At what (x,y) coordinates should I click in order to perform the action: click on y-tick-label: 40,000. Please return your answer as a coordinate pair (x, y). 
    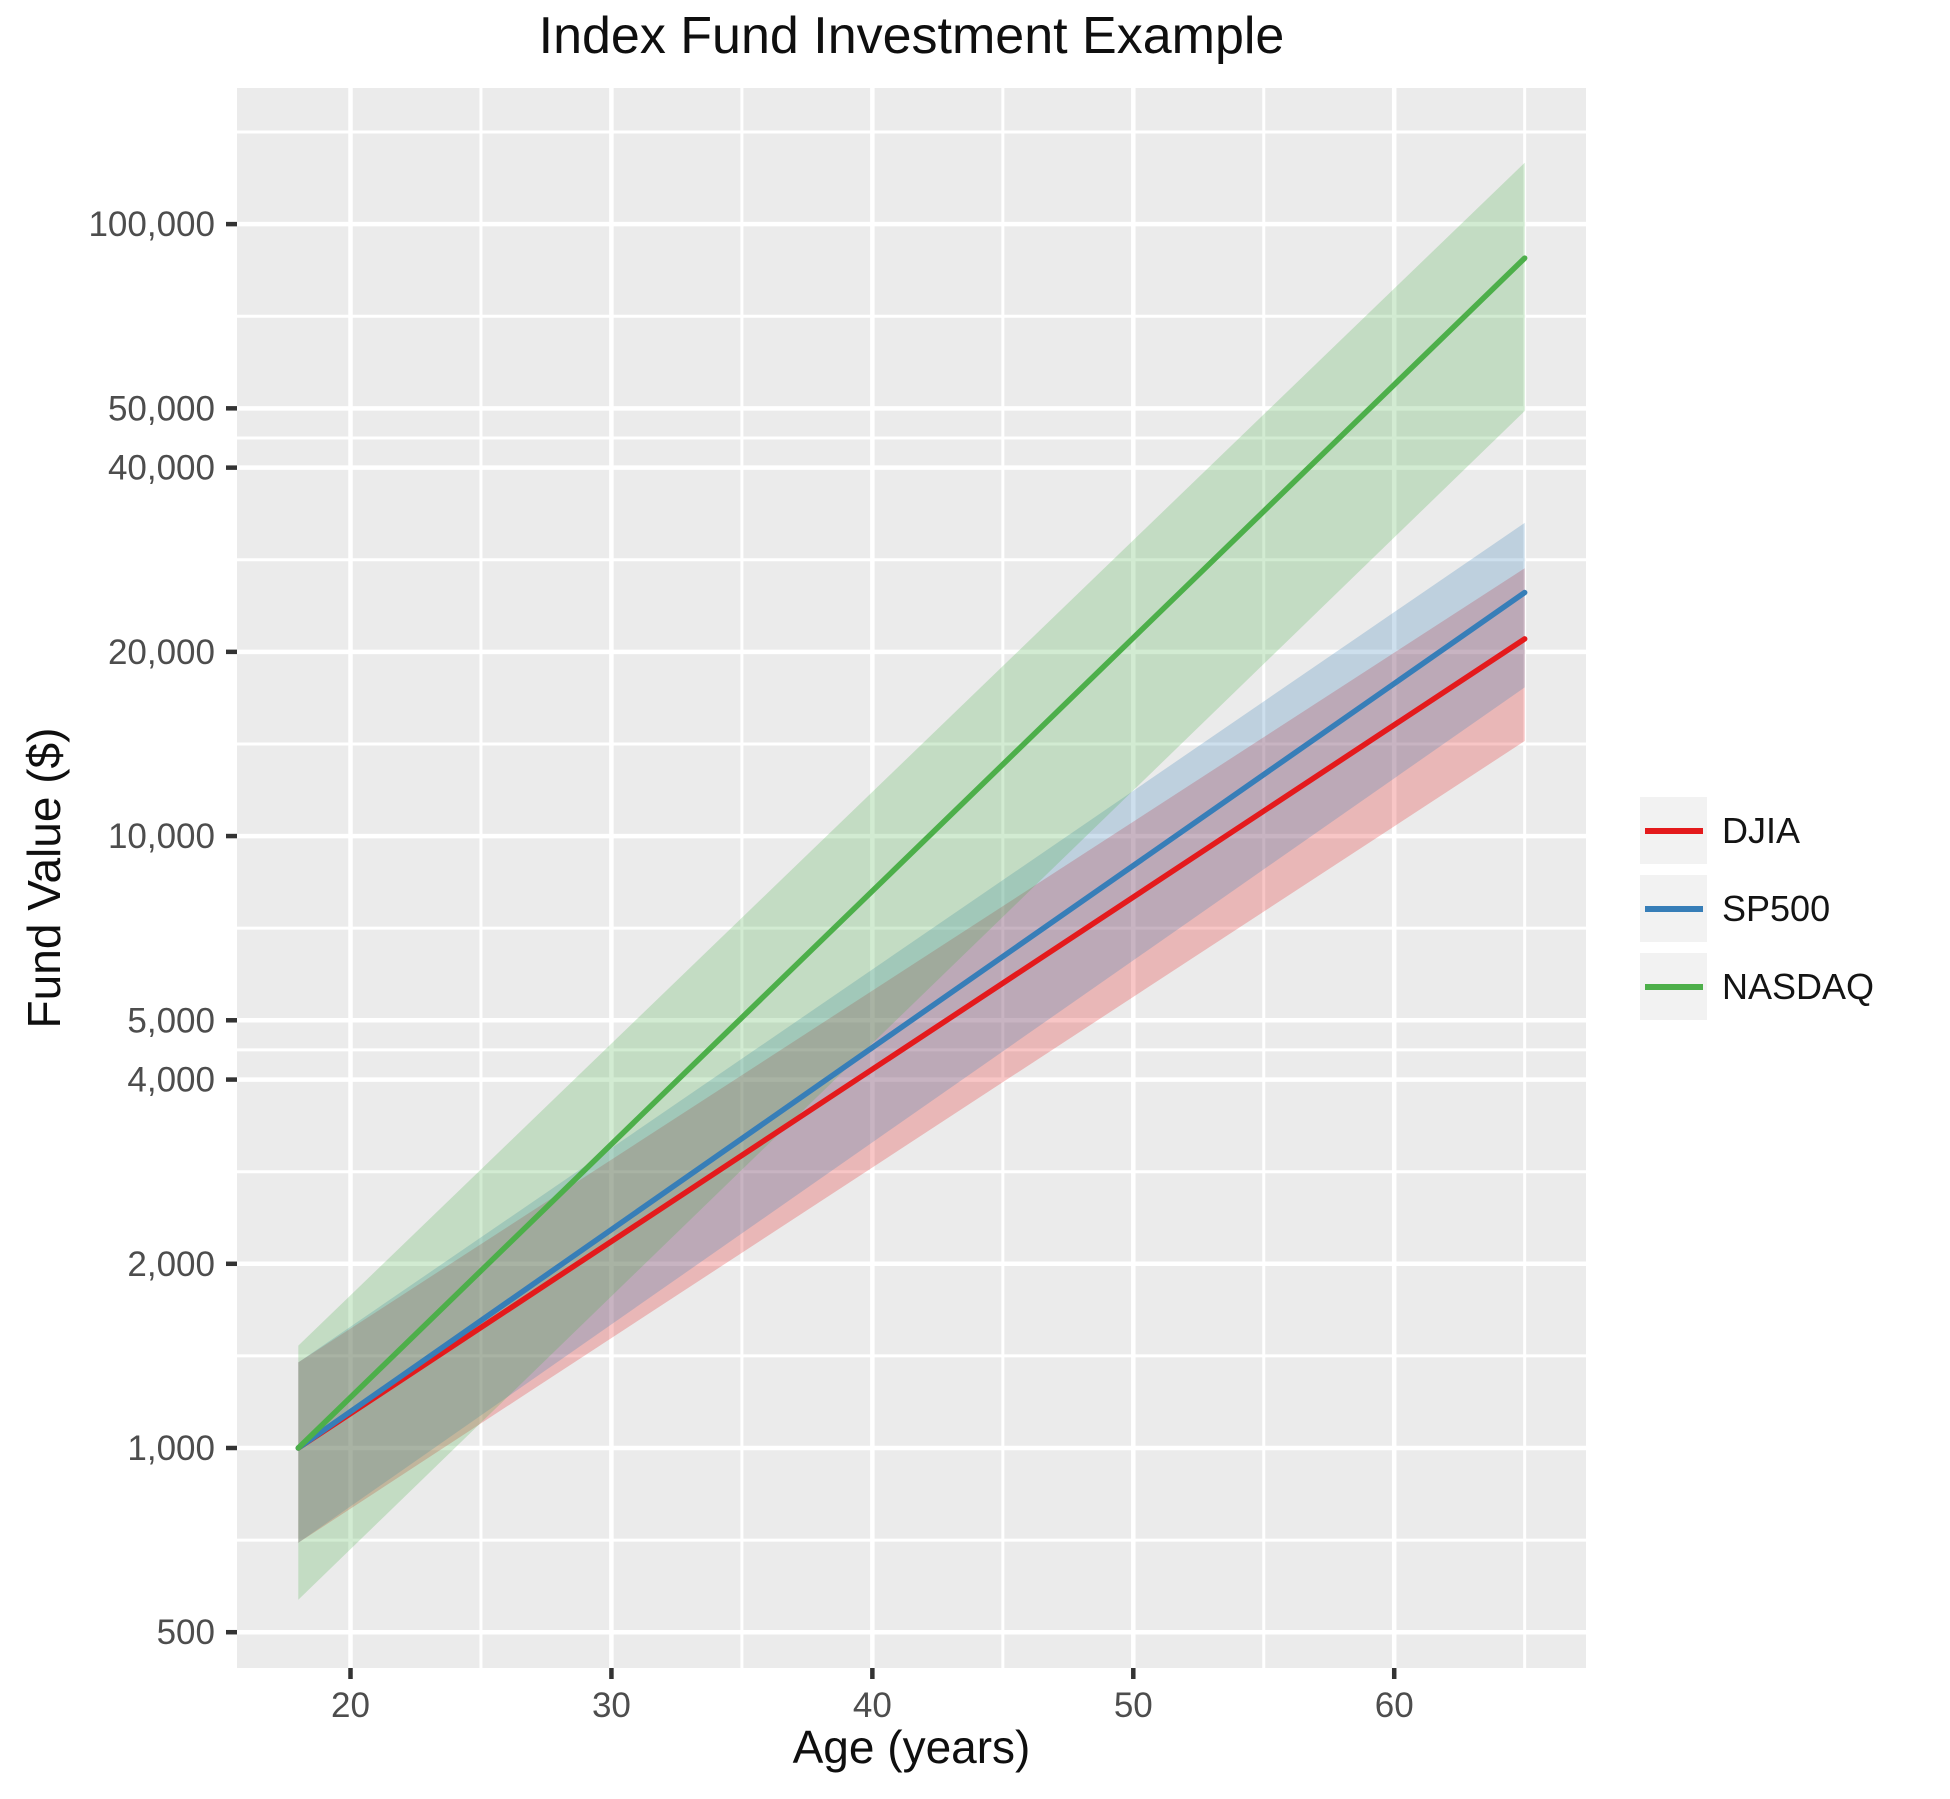
    Looking at the image, I should click on (161, 468).